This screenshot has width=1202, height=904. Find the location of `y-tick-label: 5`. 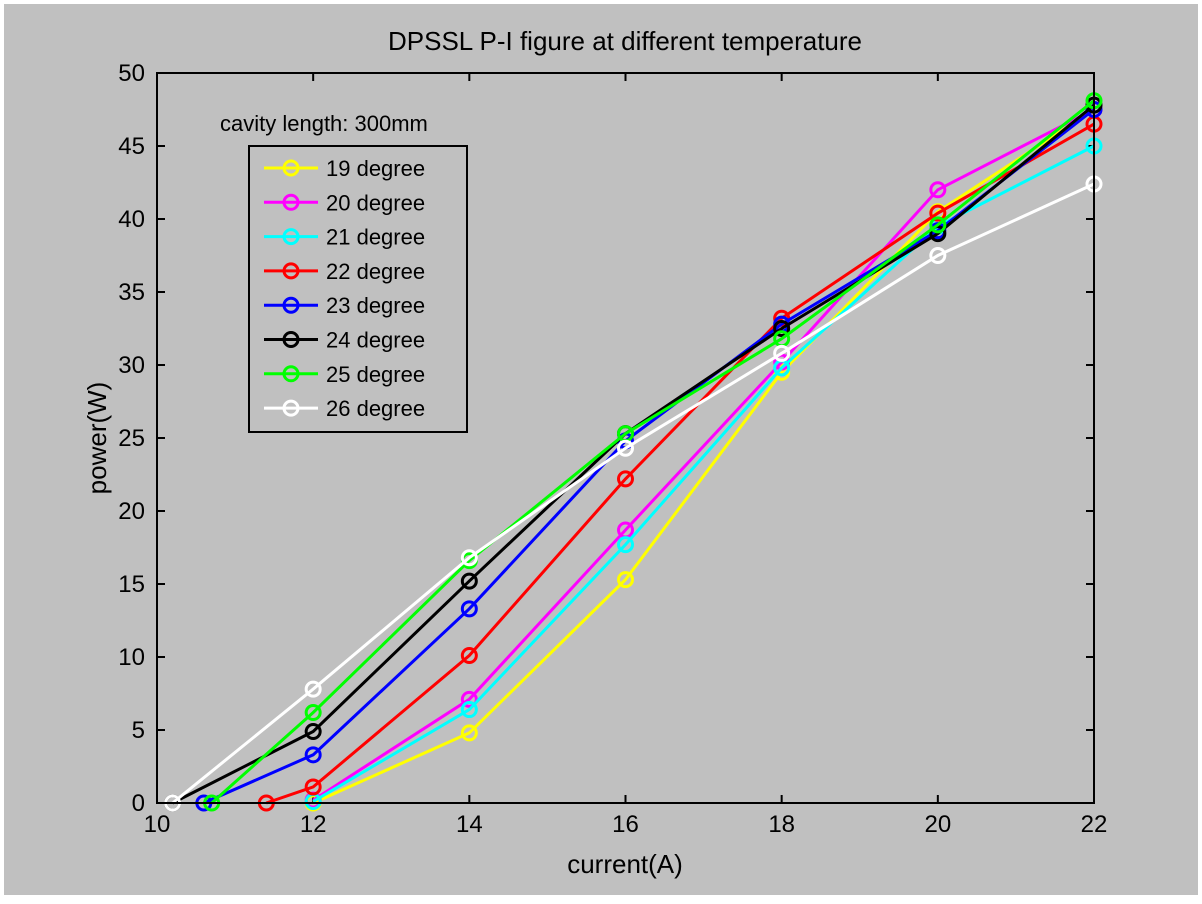

y-tick-label: 5 is located at coordinates (138, 730).